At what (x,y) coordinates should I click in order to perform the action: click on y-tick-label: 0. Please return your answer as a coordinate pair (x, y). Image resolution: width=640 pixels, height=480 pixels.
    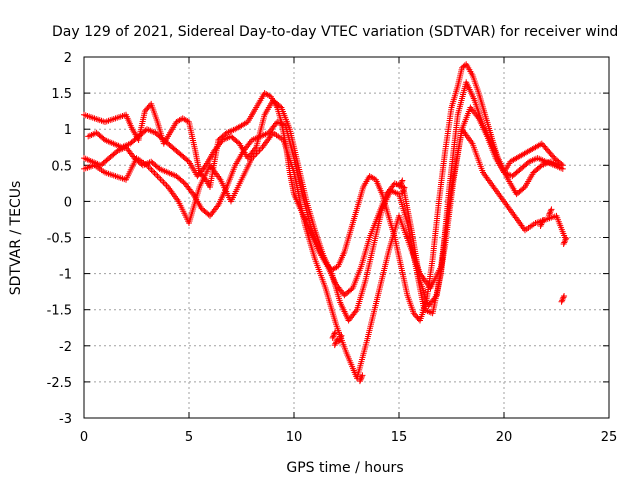
    Looking at the image, I should click on (68, 202).